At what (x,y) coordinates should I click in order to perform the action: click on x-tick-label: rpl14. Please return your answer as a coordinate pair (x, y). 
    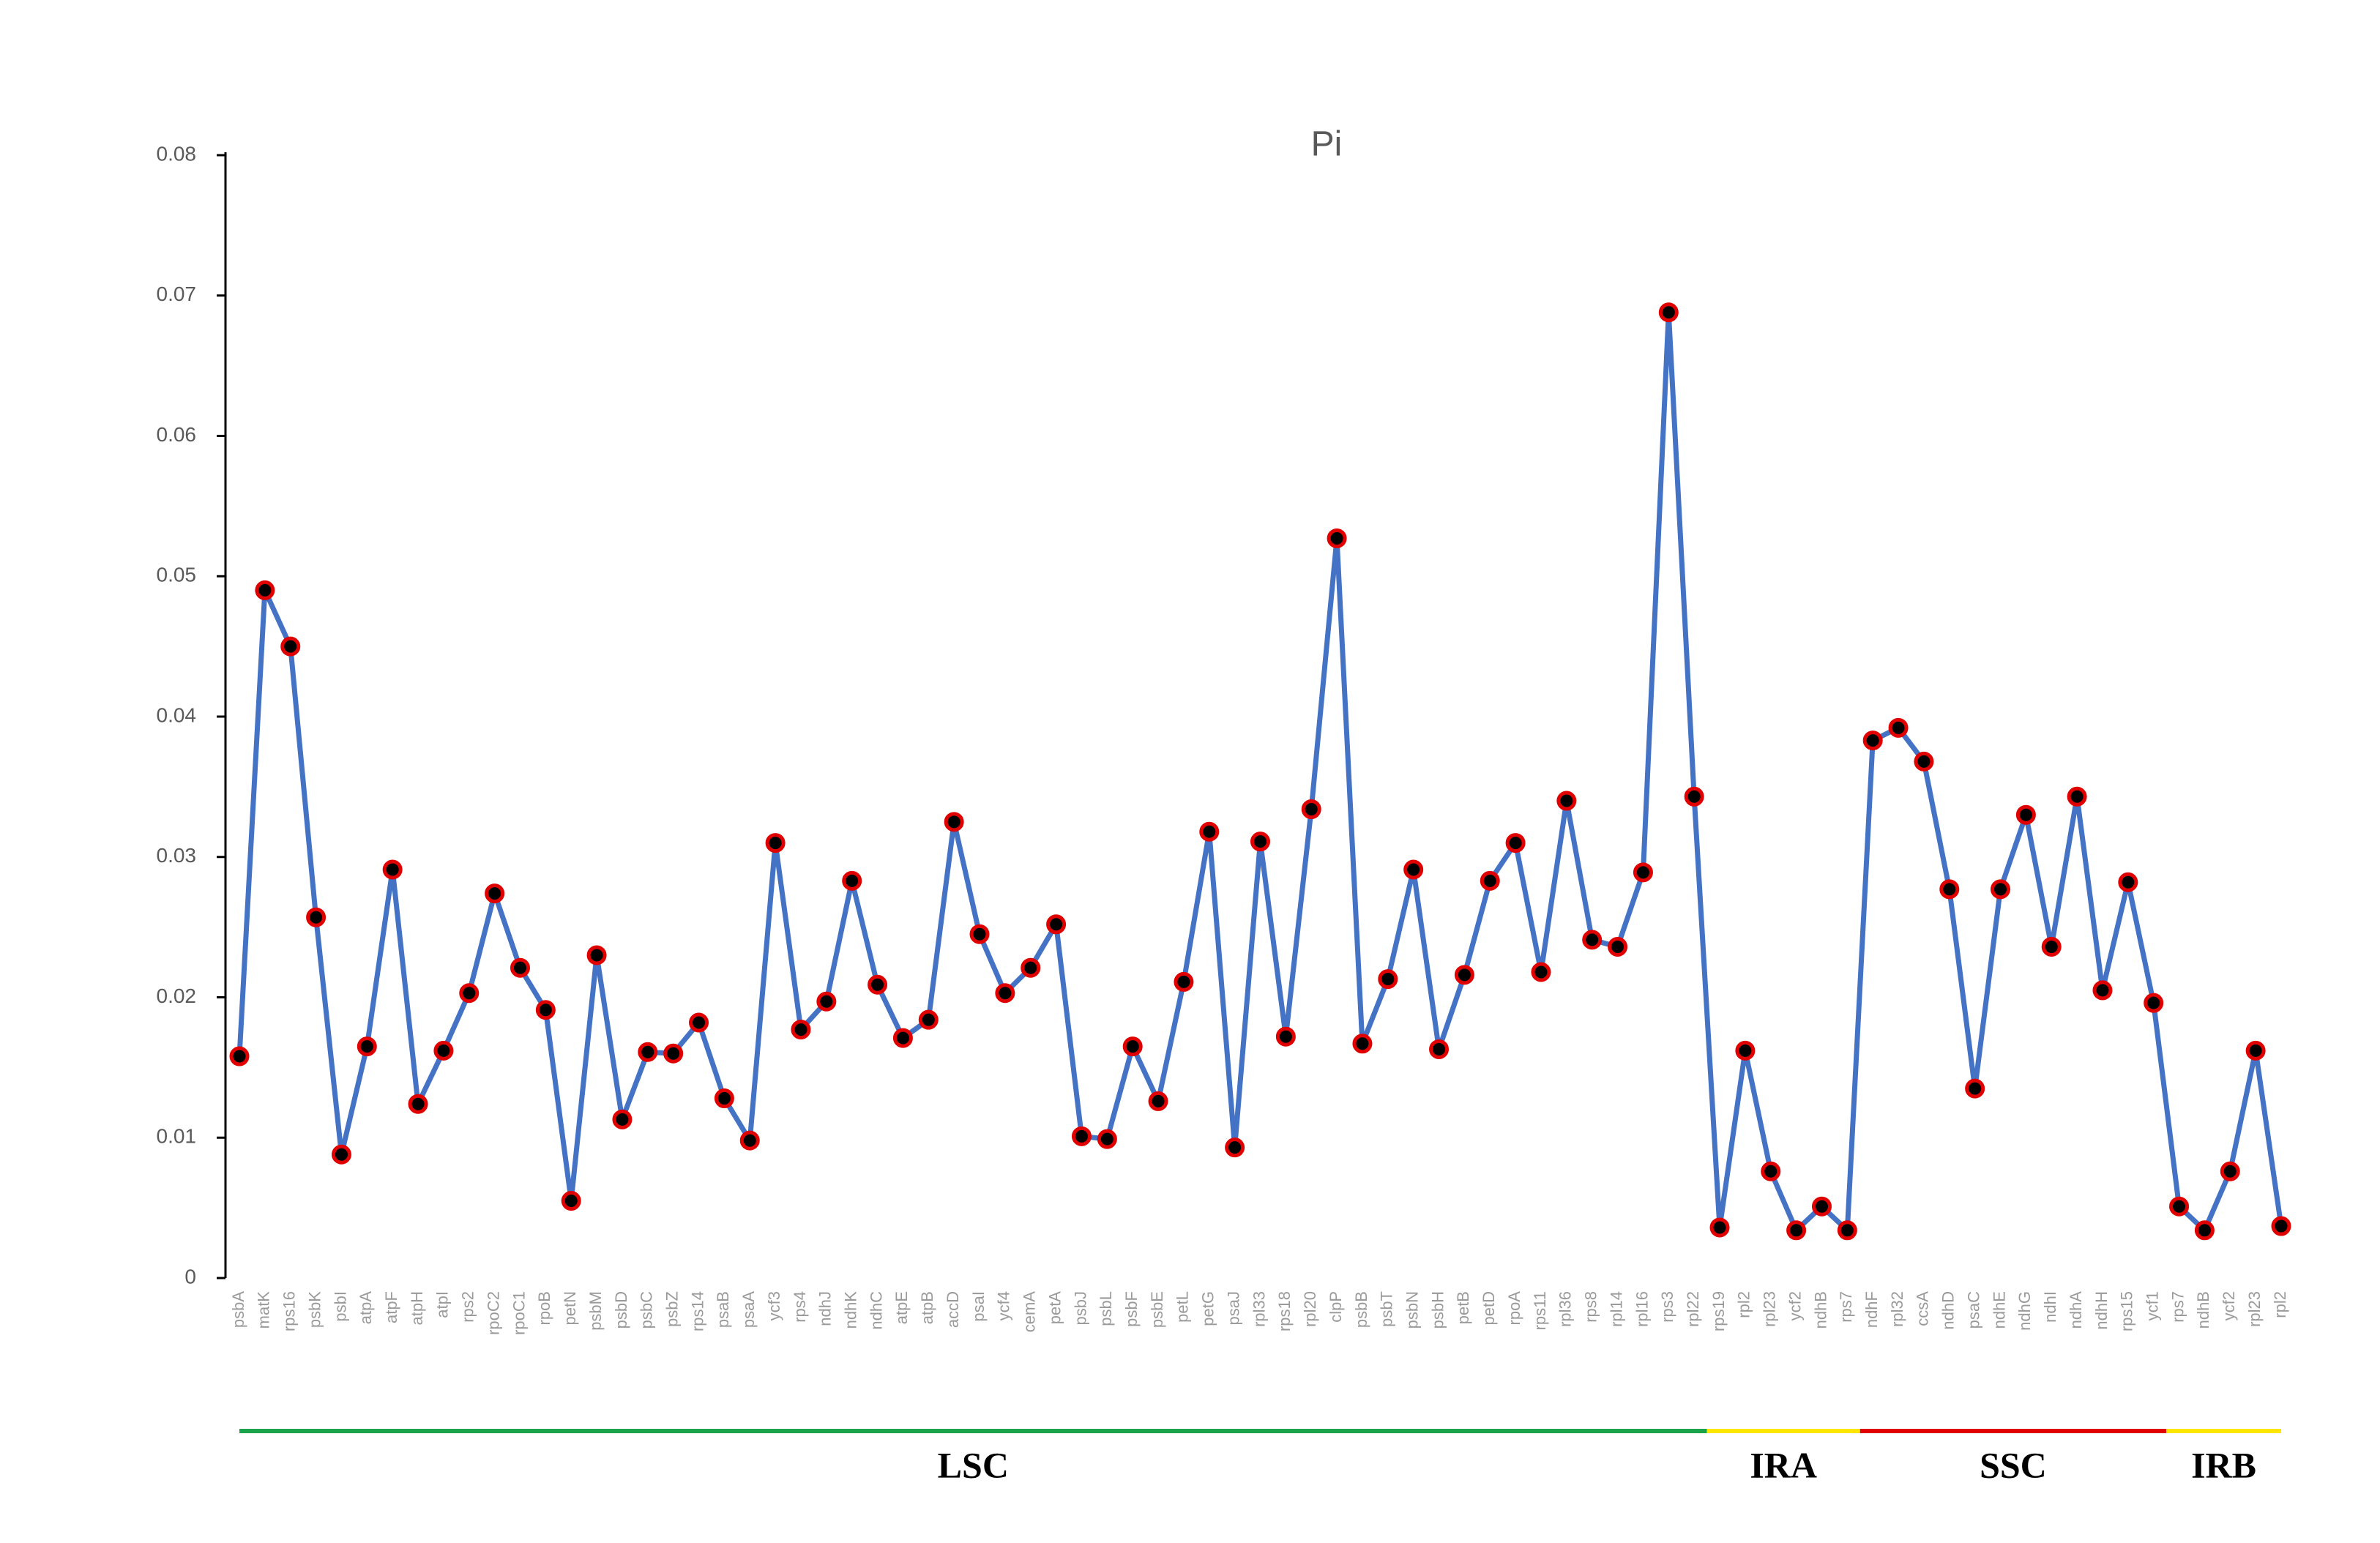
    Looking at the image, I should click on (1616, 1309).